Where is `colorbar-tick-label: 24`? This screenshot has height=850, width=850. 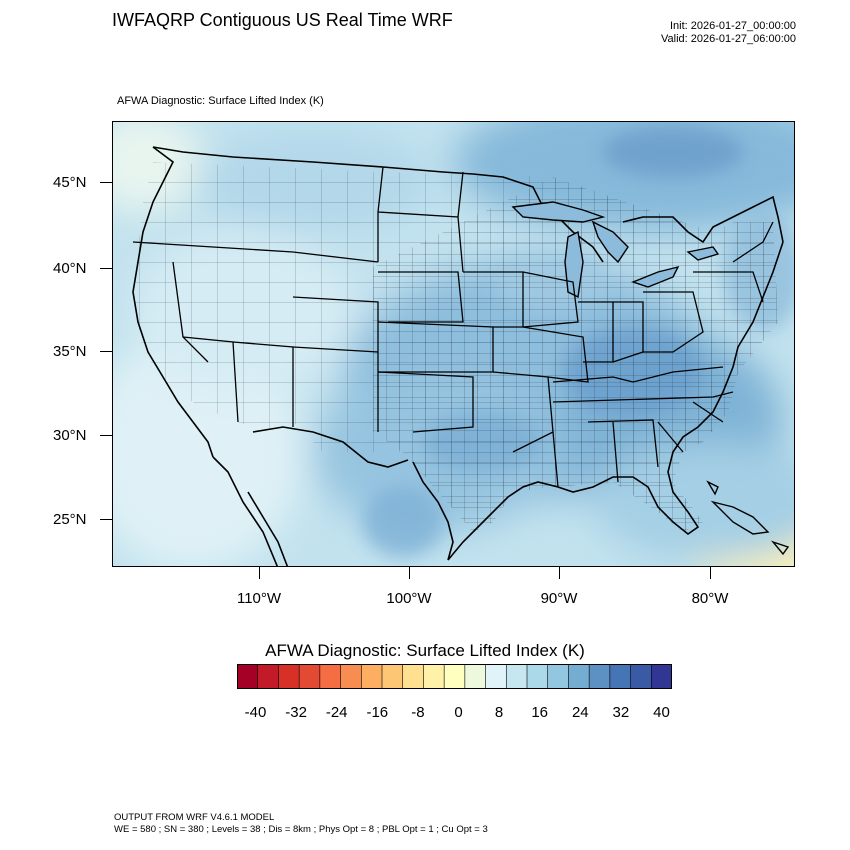
colorbar-tick-label: 24 is located at coordinates (580, 712).